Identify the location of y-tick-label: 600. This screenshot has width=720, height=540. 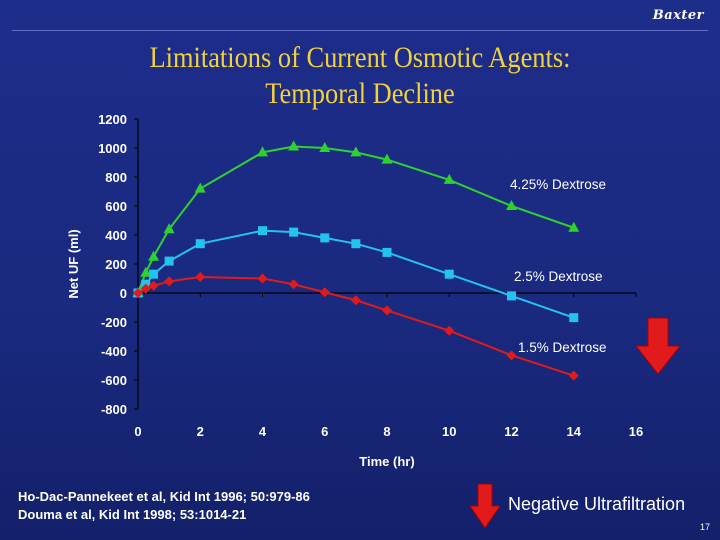
(116, 206).